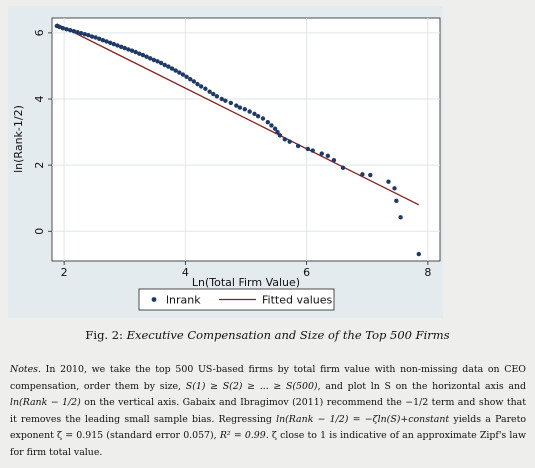  Describe the element at coordinates (39, 231) in the screenshot. I see `y-tick-label: 0` at that location.